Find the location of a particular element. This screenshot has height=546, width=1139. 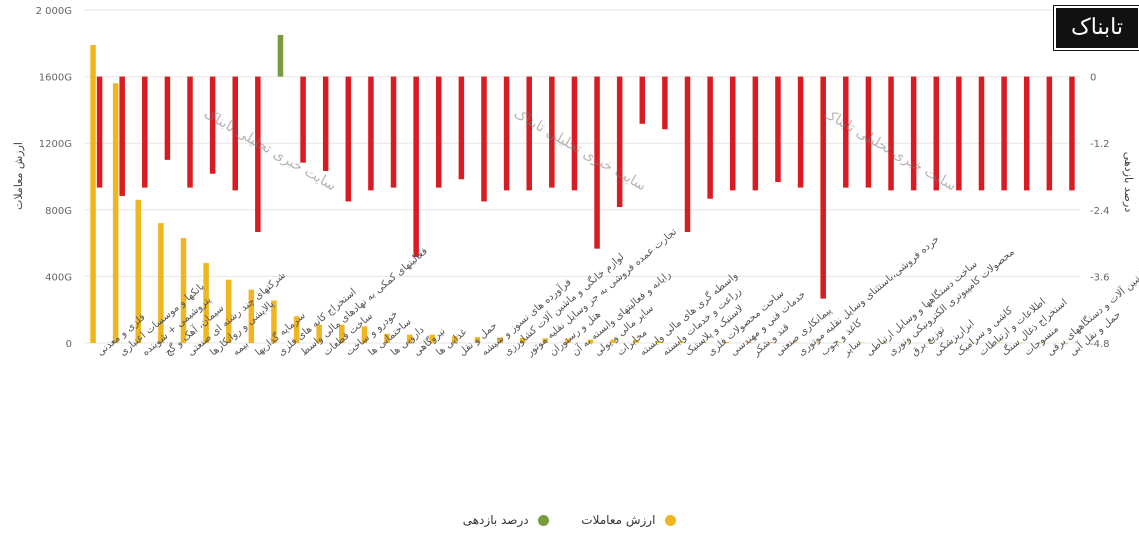

legend-item-value: ارزش معاملات is located at coordinates (629, 520).